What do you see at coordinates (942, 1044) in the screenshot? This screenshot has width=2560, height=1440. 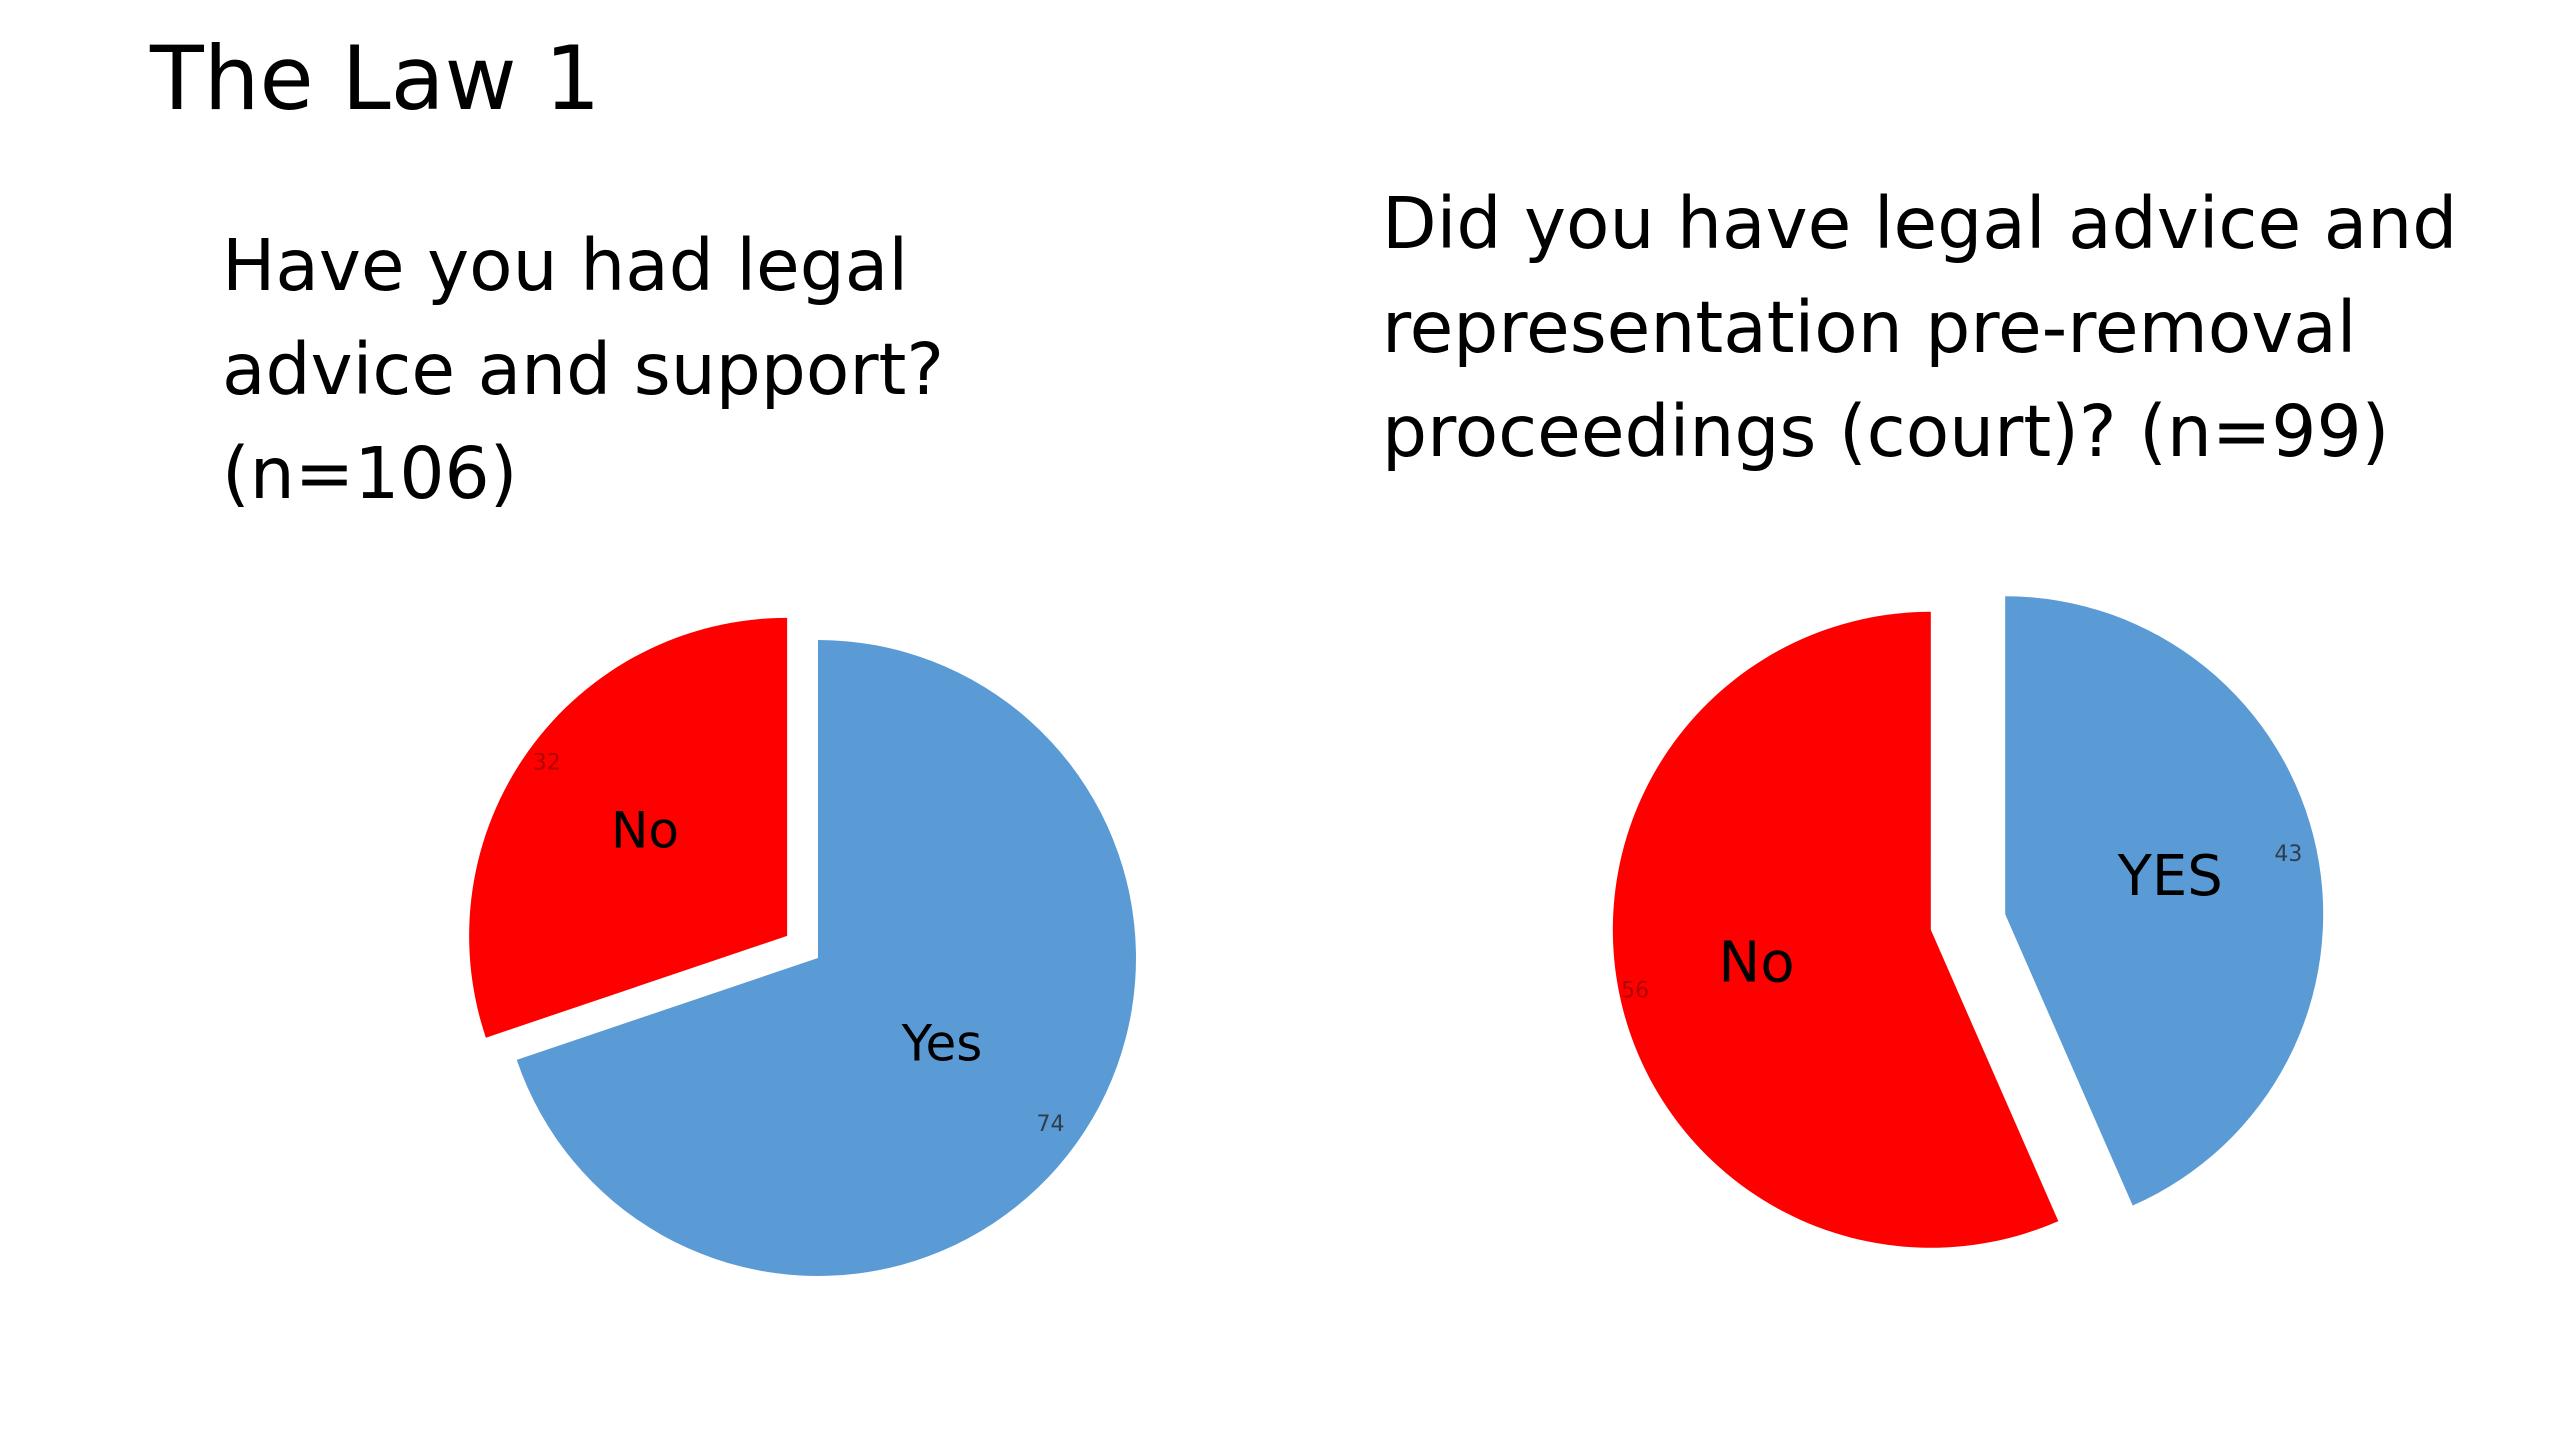 I see `pie-1-label-yes: Yes` at bounding box center [942, 1044].